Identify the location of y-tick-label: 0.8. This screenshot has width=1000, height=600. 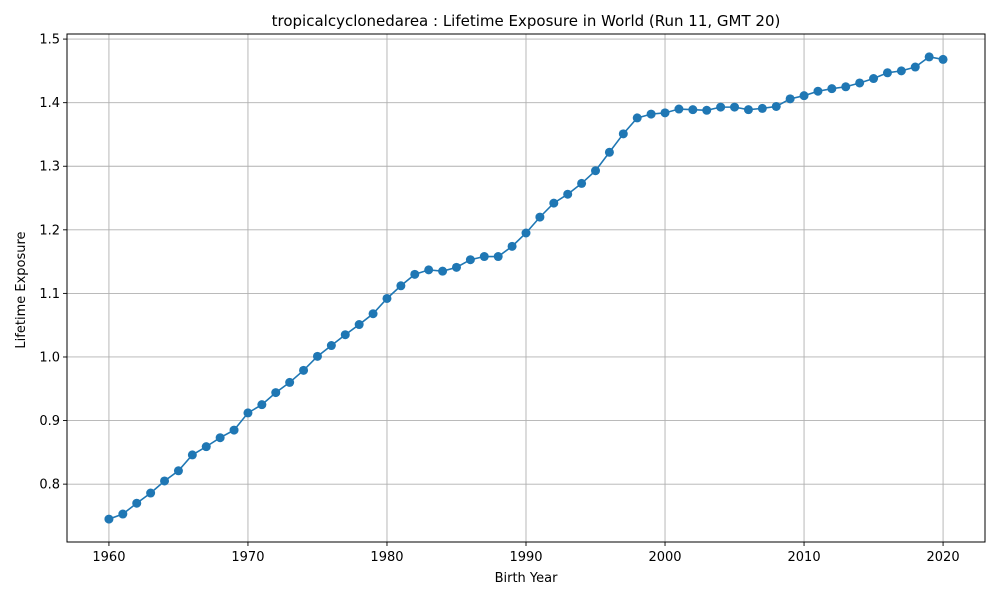
(49, 485).